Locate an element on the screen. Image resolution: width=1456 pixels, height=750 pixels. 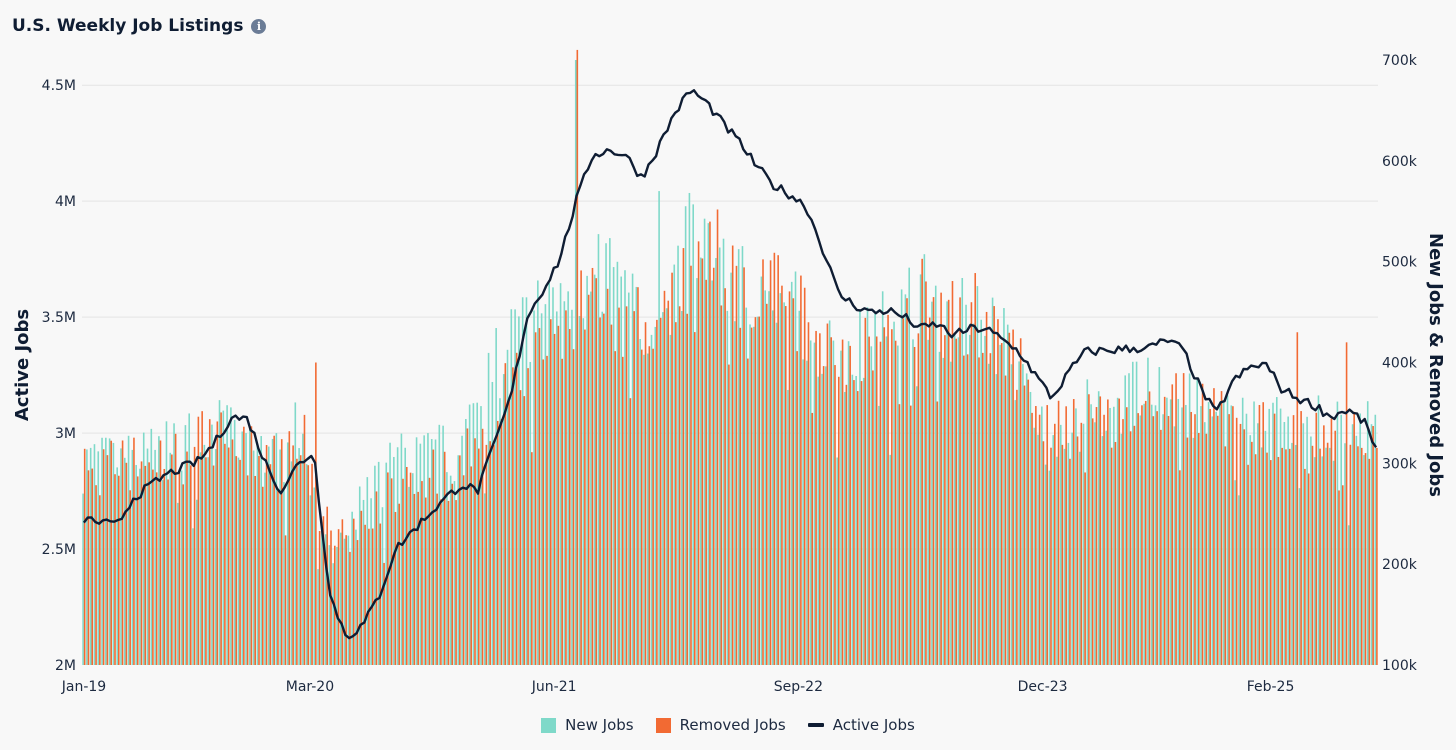
info-icon: i is located at coordinates (259, 26).